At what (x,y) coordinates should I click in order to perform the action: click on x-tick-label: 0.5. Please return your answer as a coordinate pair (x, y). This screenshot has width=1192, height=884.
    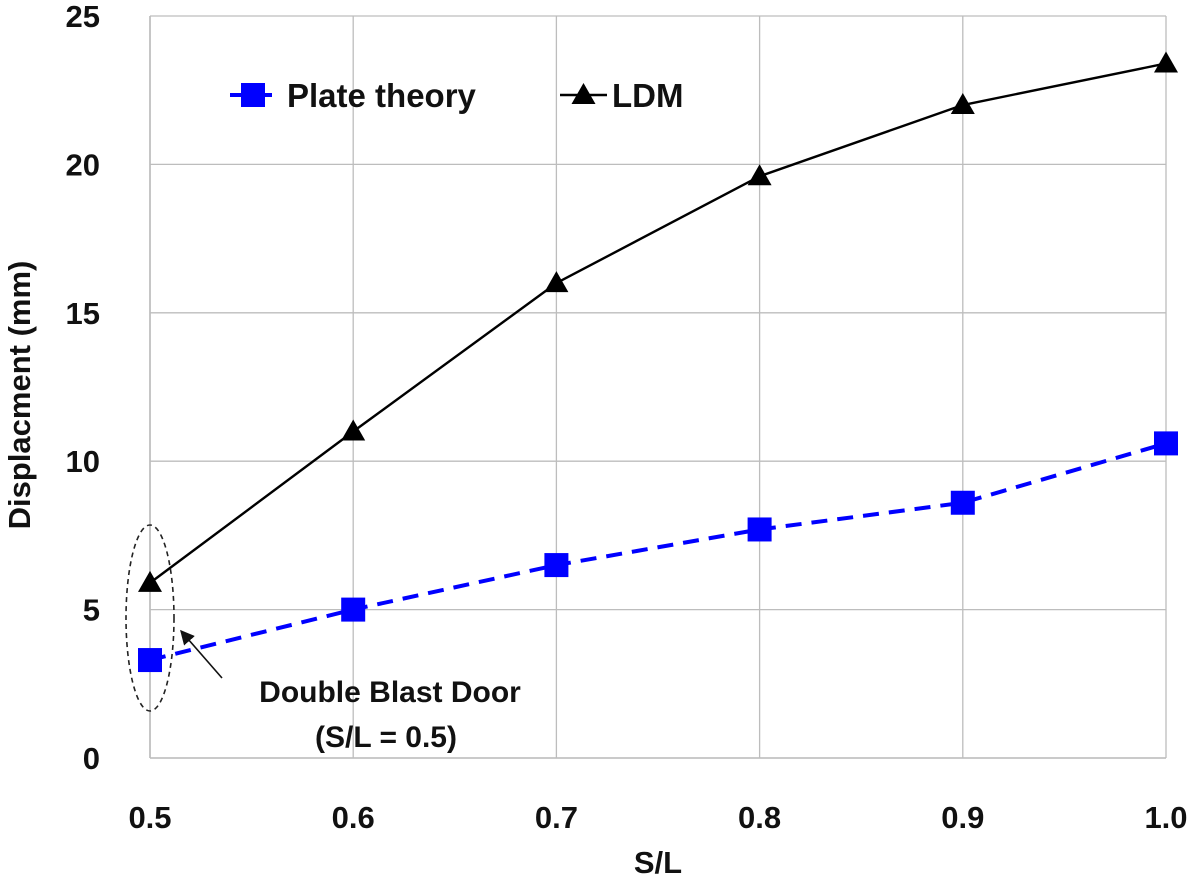
    Looking at the image, I should click on (149, 817).